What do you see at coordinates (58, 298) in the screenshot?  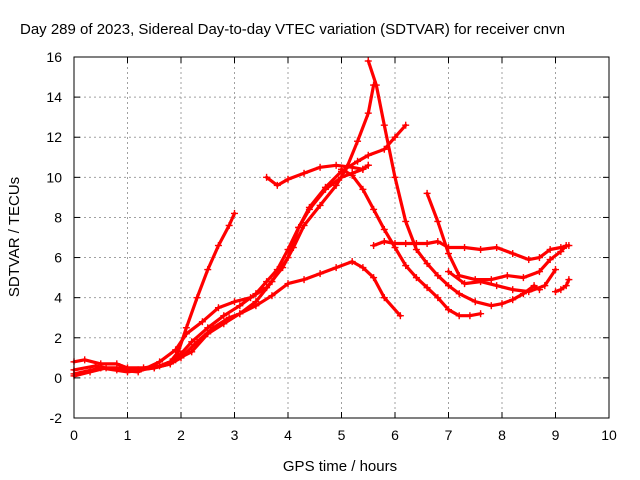 I see `y-tick-label: 4` at bounding box center [58, 298].